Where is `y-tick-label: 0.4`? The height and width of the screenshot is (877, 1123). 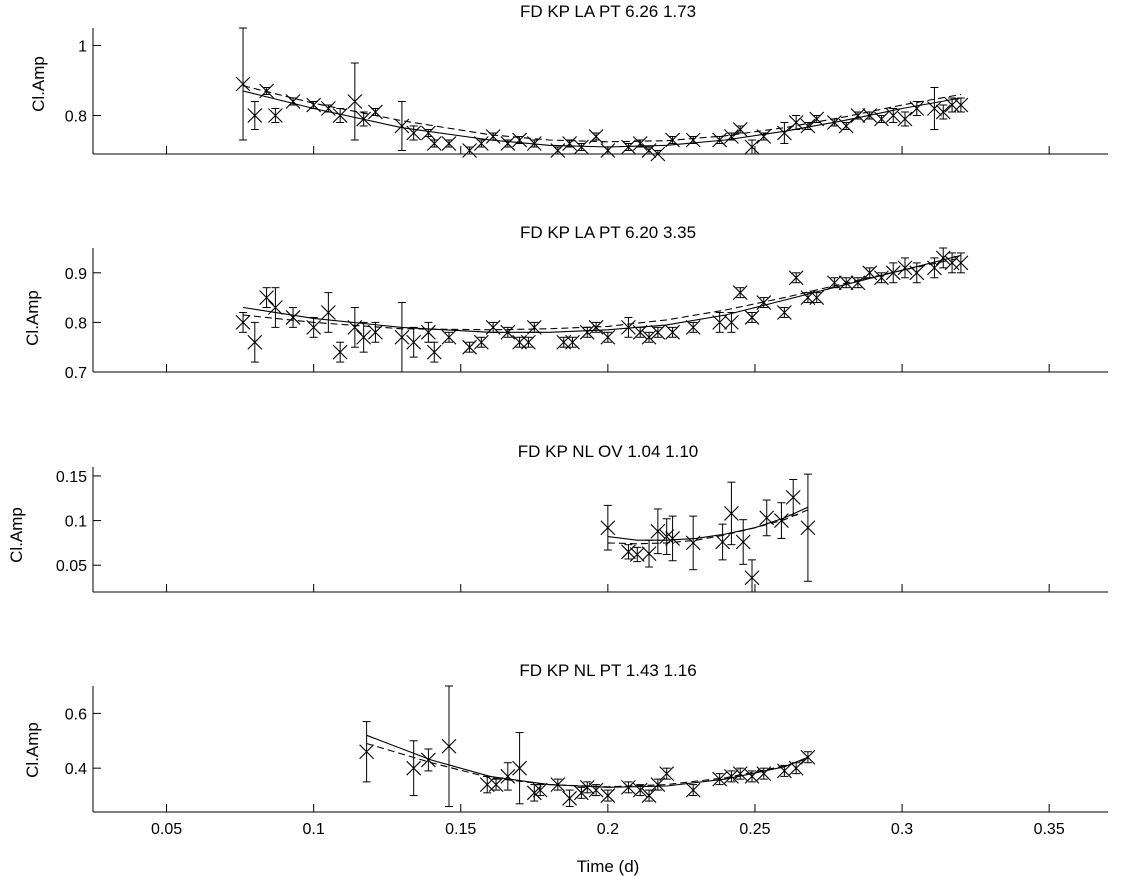
y-tick-label: 0.4 is located at coordinates (76, 769).